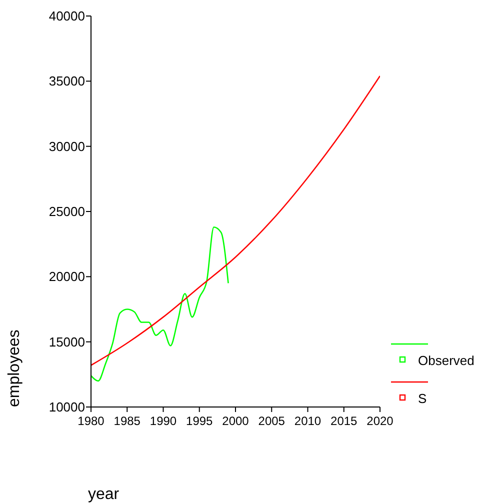 The height and width of the screenshot is (504, 483). Describe the element at coordinates (446, 360) in the screenshot. I see `legend-label: Observed` at that location.